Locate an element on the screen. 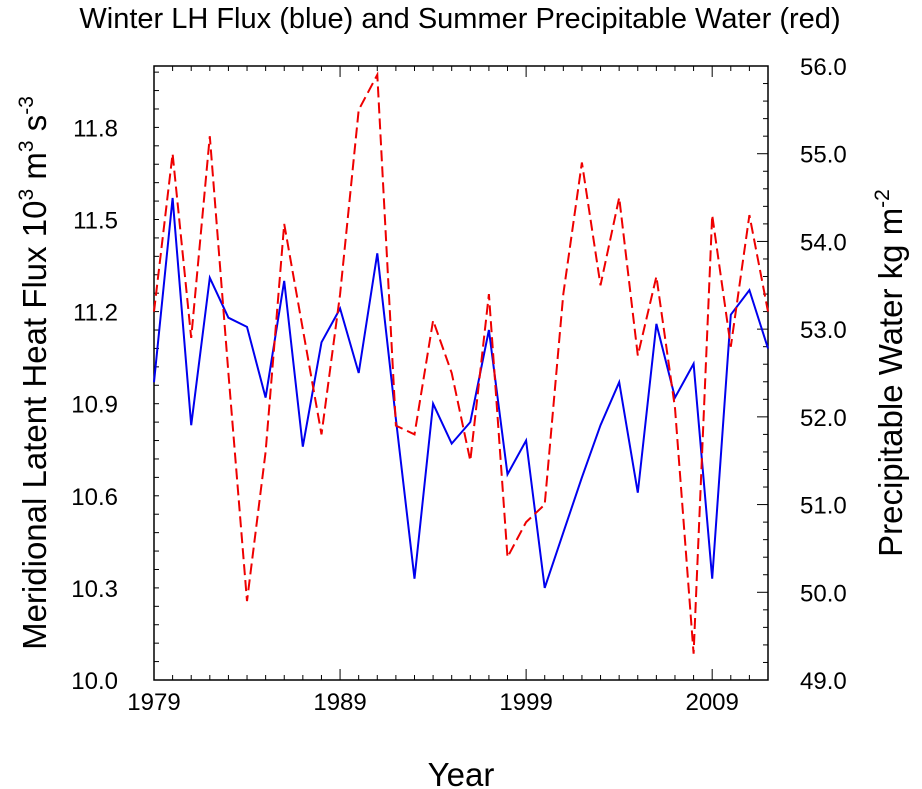 The image size is (922, 789). left-tick-label: 10.3 is located at coordinates (94, 589).